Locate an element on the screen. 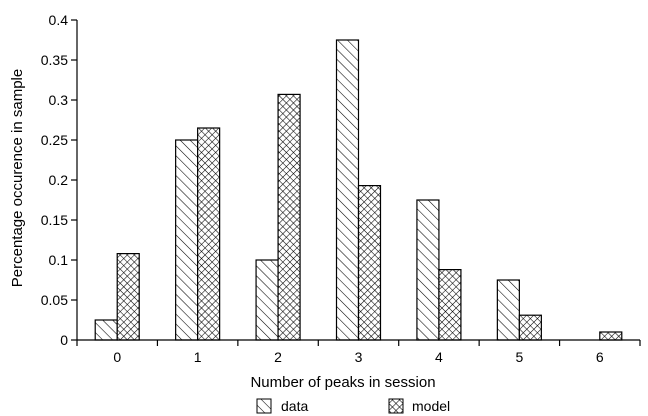  y-tick-label: 0.3 is located at coordinates (59, 100).